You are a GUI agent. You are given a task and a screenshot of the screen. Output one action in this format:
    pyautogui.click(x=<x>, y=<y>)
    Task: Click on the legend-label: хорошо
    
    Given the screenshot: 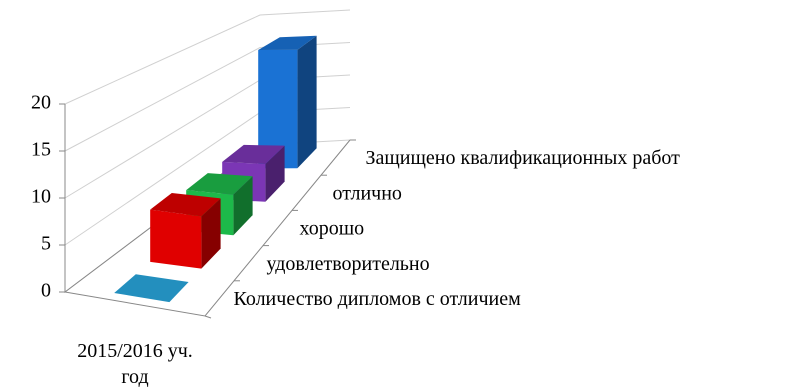 What is the action you would take?
    pyautogui.click(x=332, y=229)
    